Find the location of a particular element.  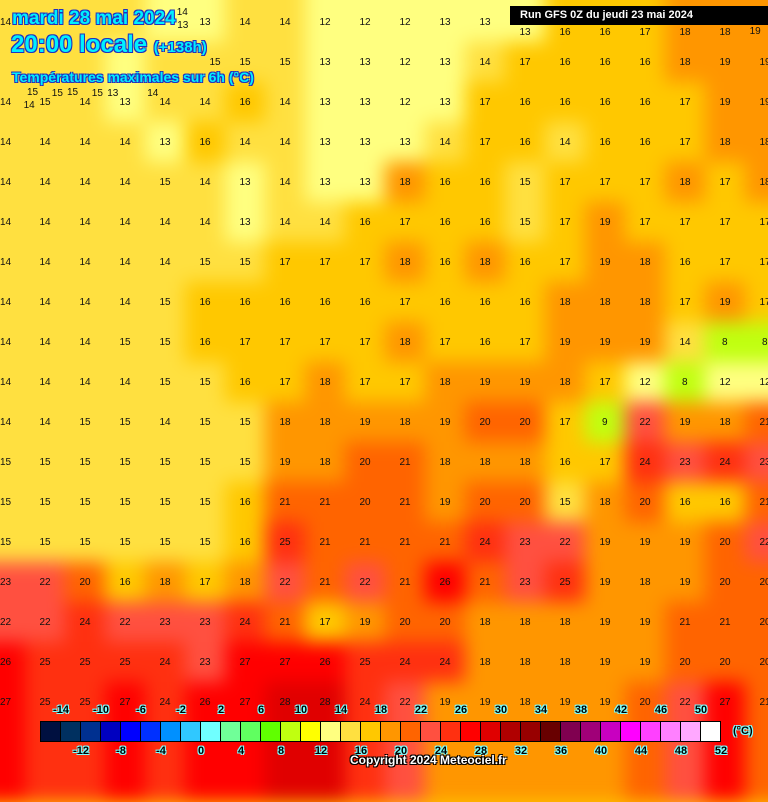

legend-tick-label: -8 is located at coordinates (121, 751).